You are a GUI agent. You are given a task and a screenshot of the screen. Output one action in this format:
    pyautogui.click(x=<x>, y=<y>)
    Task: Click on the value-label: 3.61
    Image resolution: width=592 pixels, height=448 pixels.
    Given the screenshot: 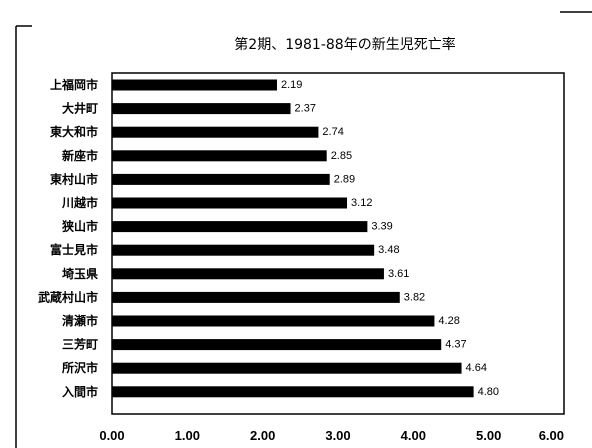 What is the action you would take?
    pyautogui.click(x=398, y=274)
    